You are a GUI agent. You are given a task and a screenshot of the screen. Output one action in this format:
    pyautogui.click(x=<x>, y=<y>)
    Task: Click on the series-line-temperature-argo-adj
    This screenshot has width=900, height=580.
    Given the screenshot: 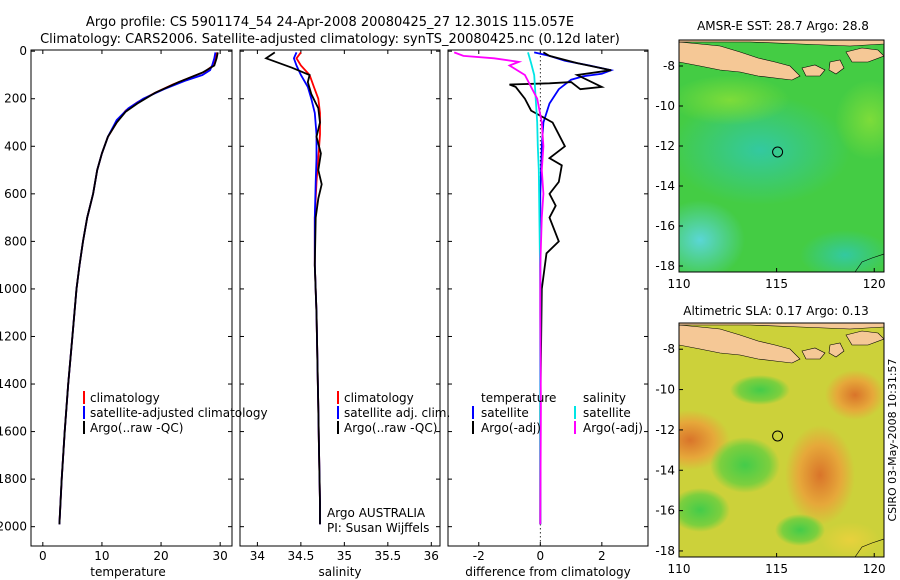 What is the action you would take?
    pyautogui.click(x=560, y=288)
    